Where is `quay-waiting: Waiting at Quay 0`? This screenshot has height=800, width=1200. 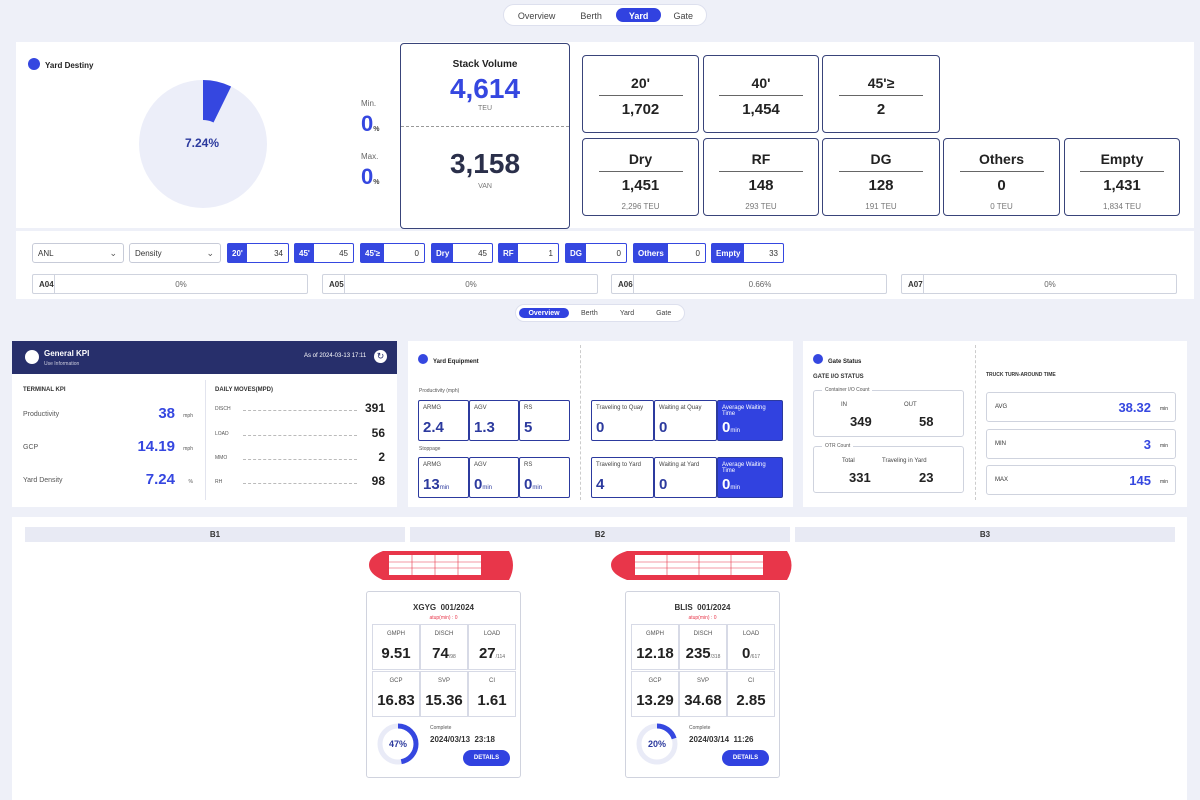
quay-waiting: Waiting at Quay 0 is located at coordinates (685, 420).